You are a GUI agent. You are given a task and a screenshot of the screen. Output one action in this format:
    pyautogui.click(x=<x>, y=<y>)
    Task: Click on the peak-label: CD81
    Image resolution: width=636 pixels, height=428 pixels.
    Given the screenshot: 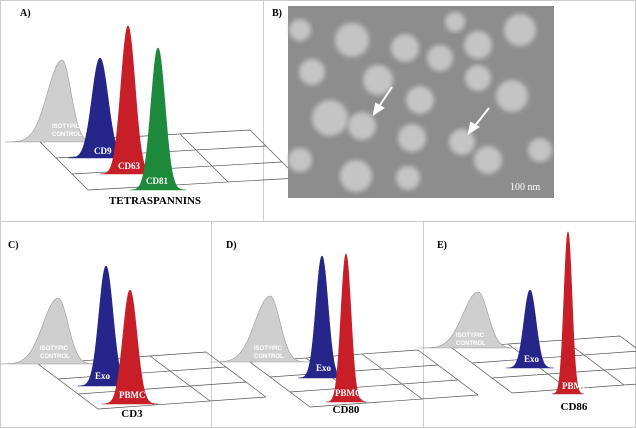 What is the action you would take?
    pyautogui.click(x=157, y=181)
    